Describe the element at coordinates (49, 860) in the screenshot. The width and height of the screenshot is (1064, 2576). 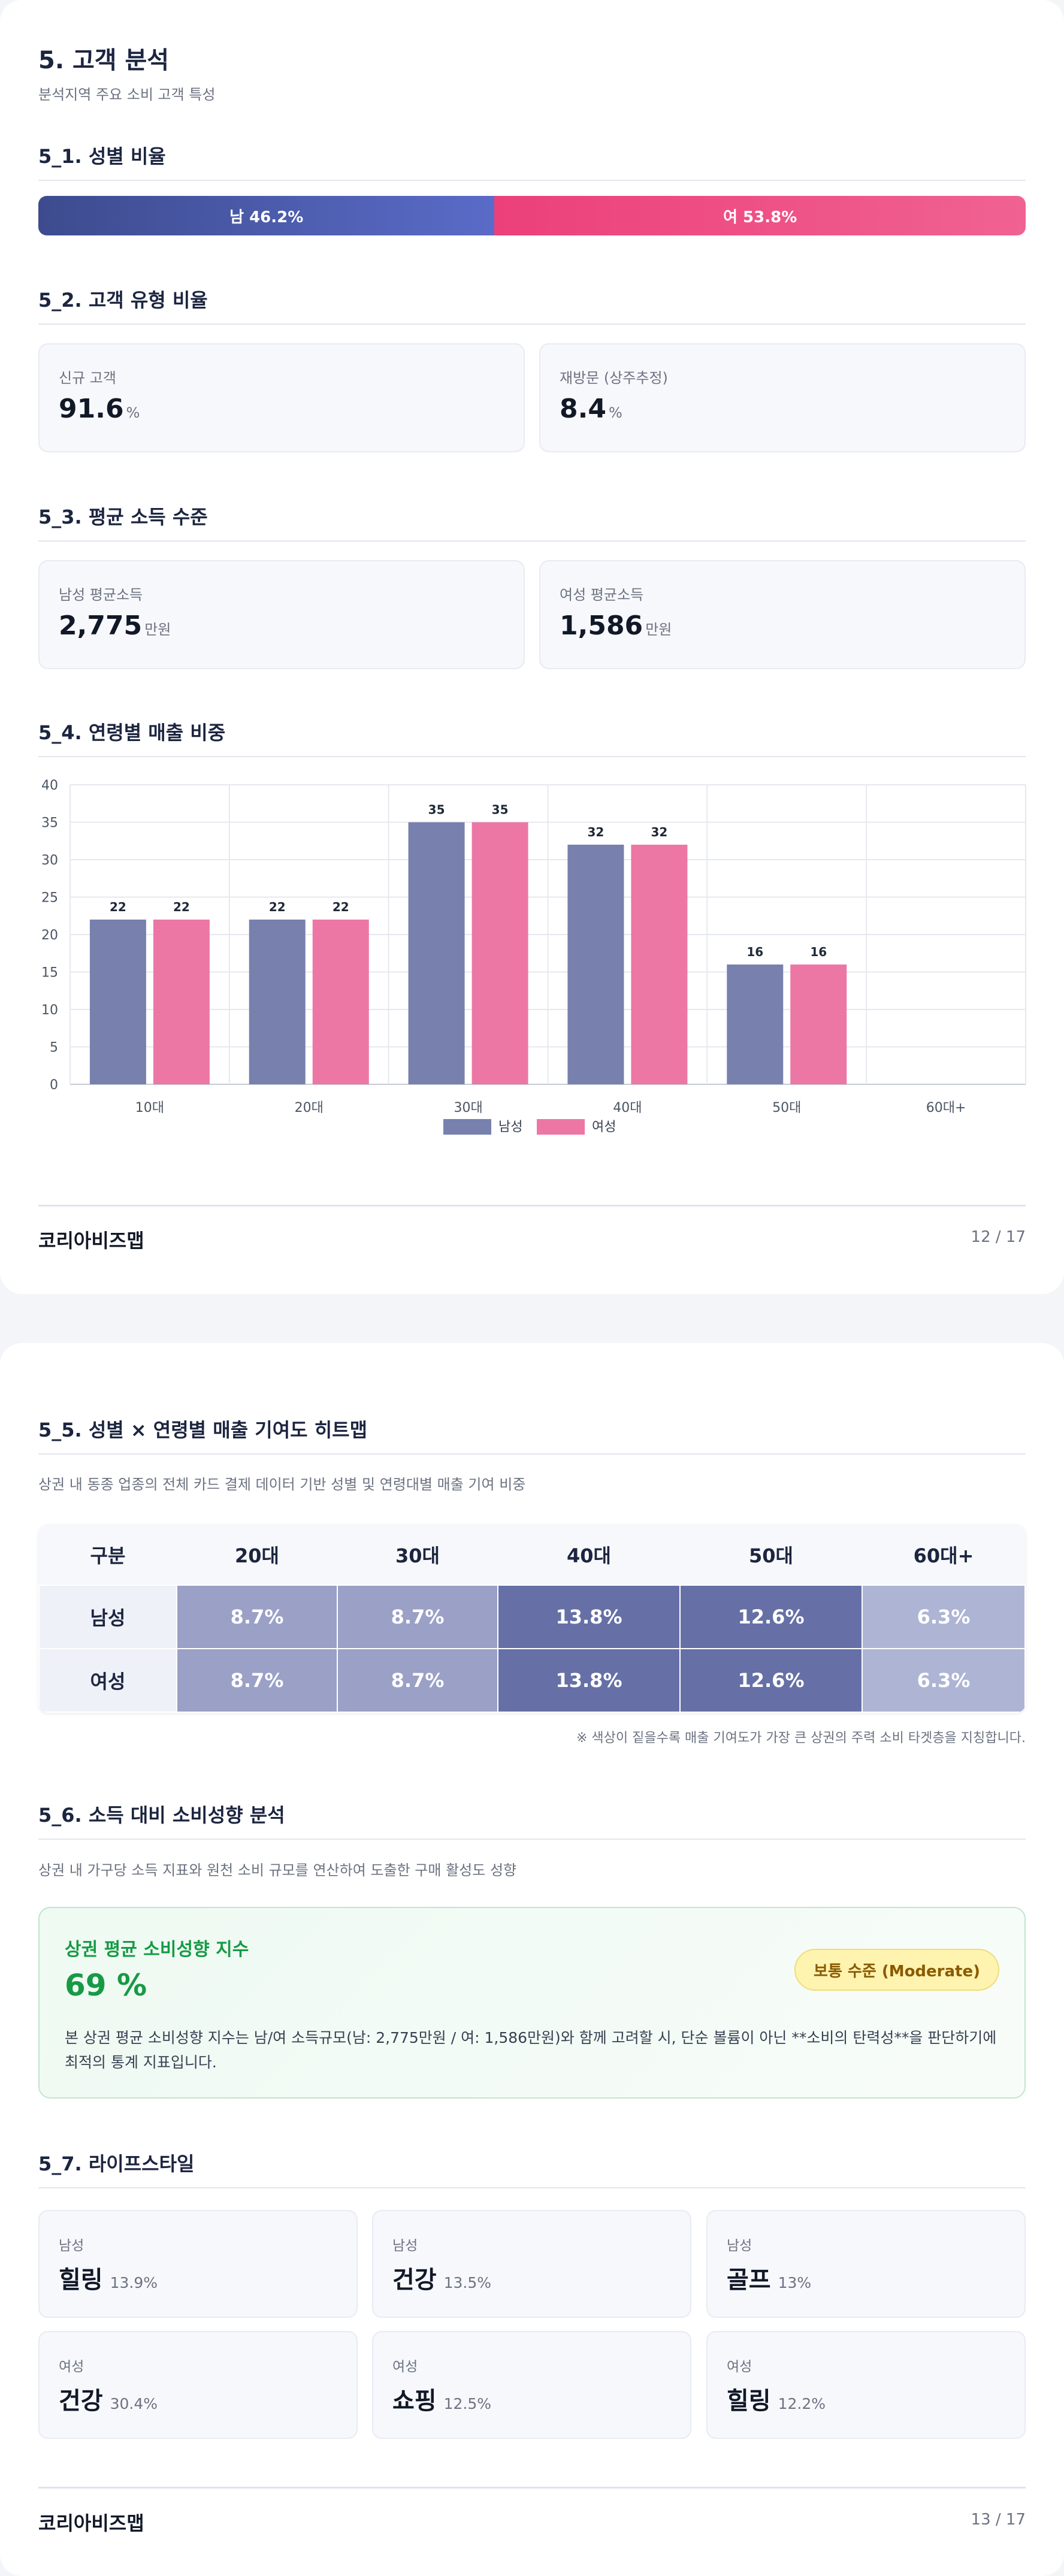
I see `y-tick-label: 30` at that location.